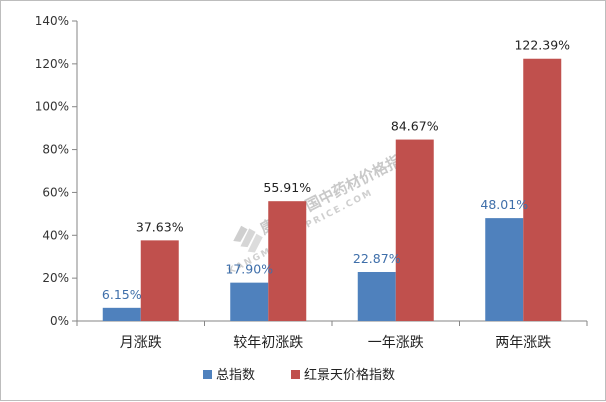 The image size is (606, 402). What do you see at coordinates (55, 192) in the screenshot?
I see `y-tick-label: 60%` at bounding box center [55, 192].